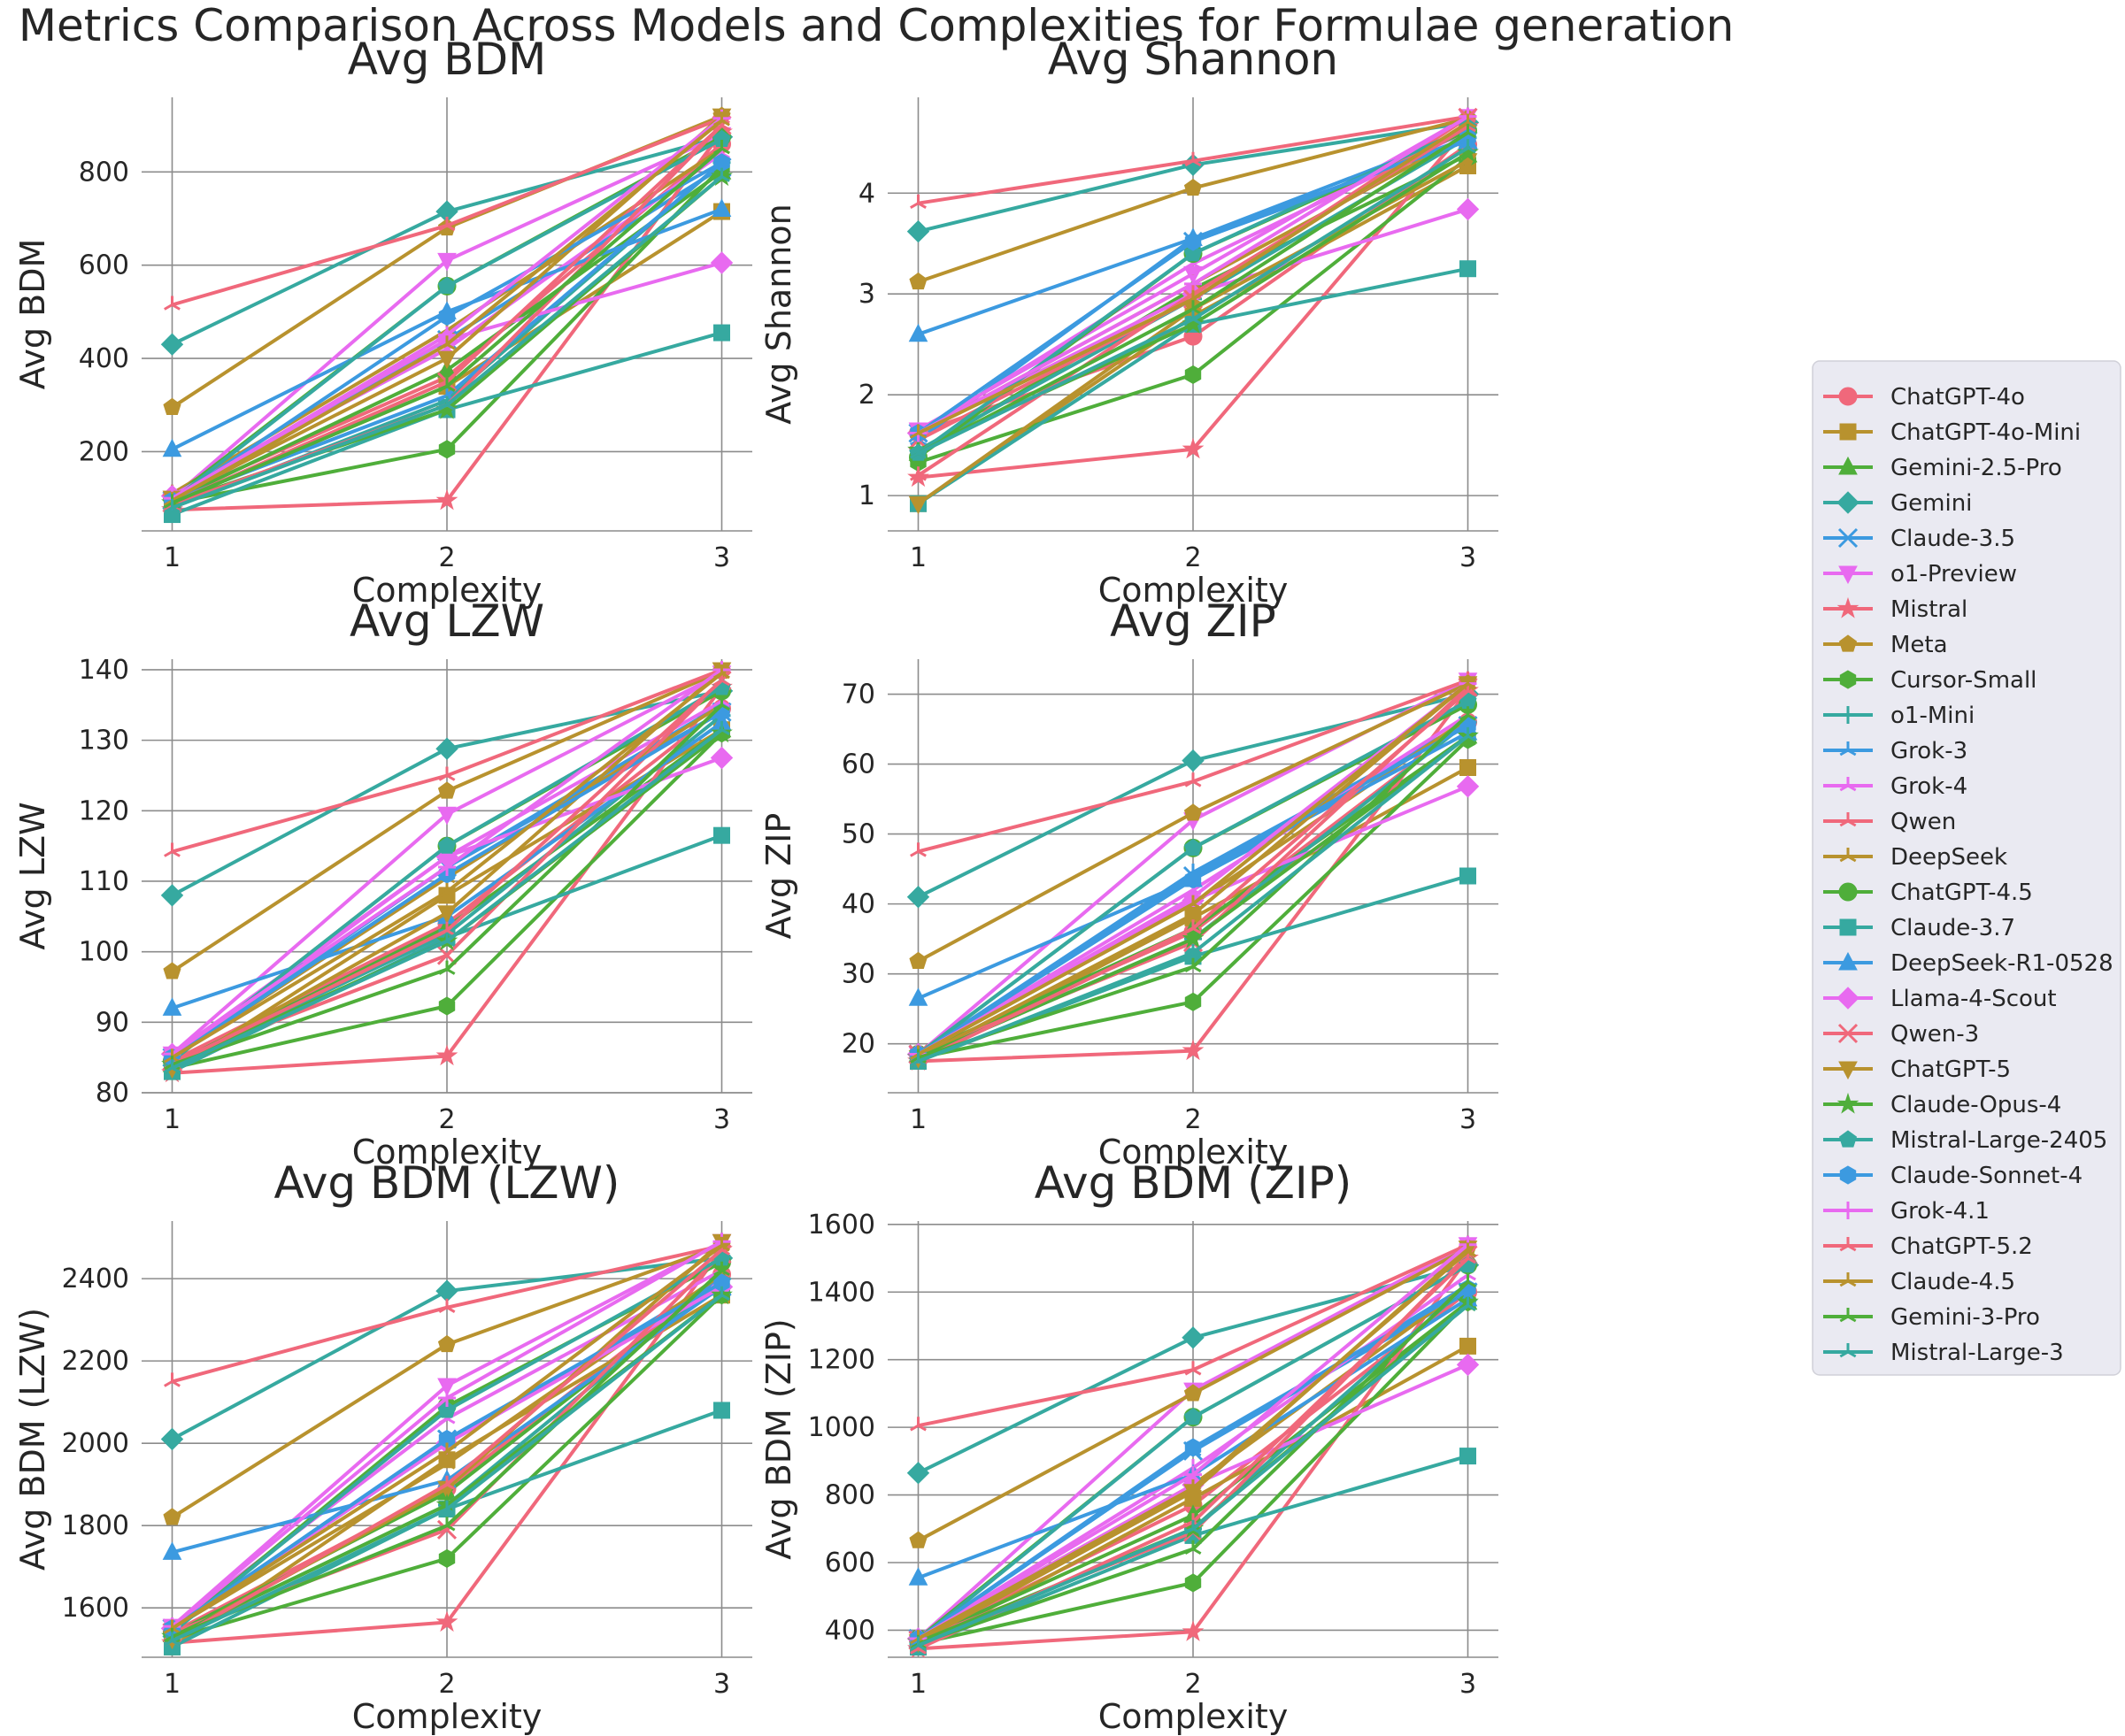 This screenshot has width=2125, height=1736. What do you see at coordinates (1986, 432) in the screenshot?
I see `legend-label-chatgpt-4o-mini: ChatGPT-4o-Mini` at bounding box center [1986, 432].